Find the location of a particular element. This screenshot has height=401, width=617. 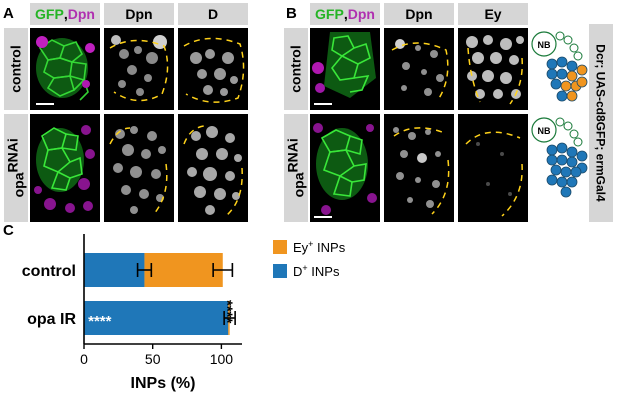

panel-b-row-control-label: control is located at coordinates (296, 69).